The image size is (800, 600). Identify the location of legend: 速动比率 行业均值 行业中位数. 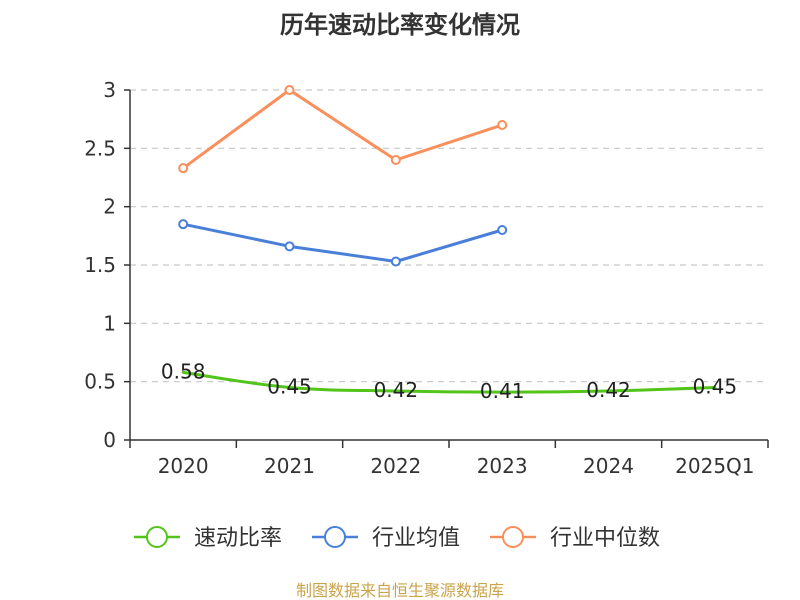
(397, 538).